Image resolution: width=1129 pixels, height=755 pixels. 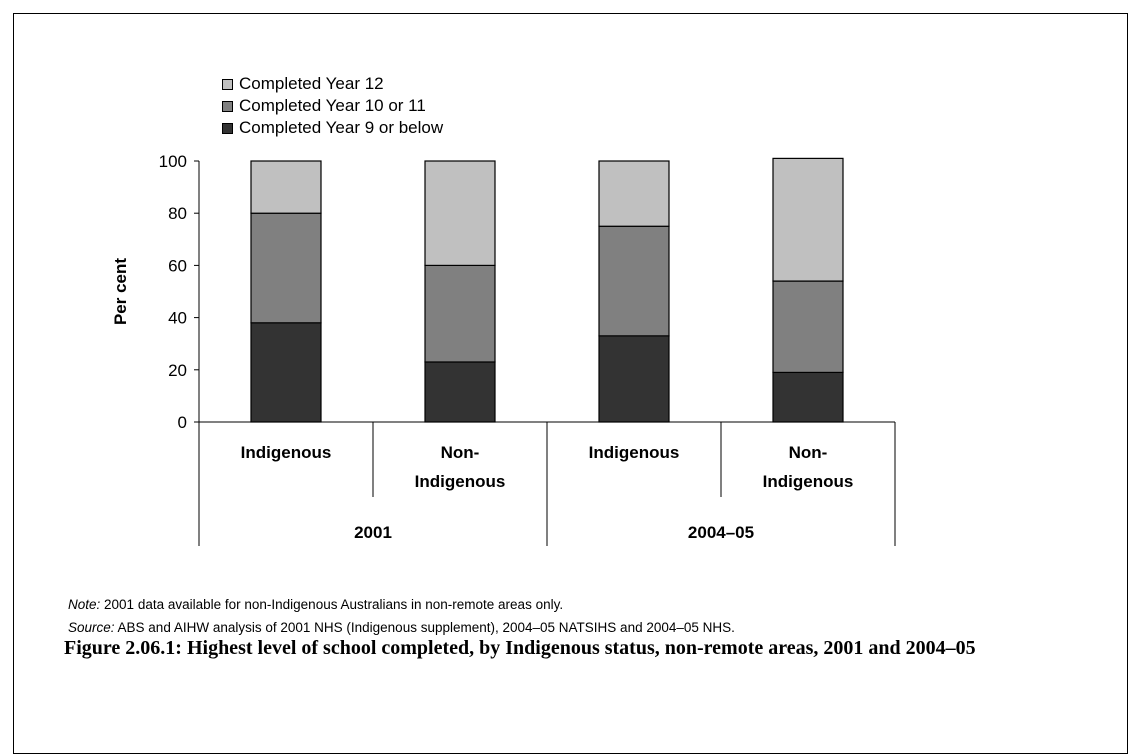 What do you see at coordinates (373, 532) in the screenshot?
I see `x-group-label: 2001` at bounding box center [373, 532].